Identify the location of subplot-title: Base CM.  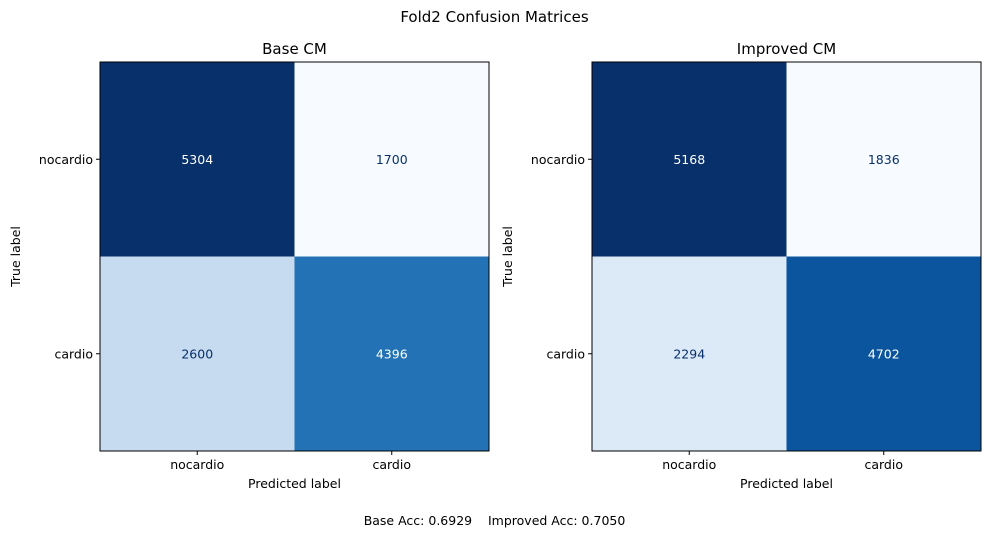
(294, 49).